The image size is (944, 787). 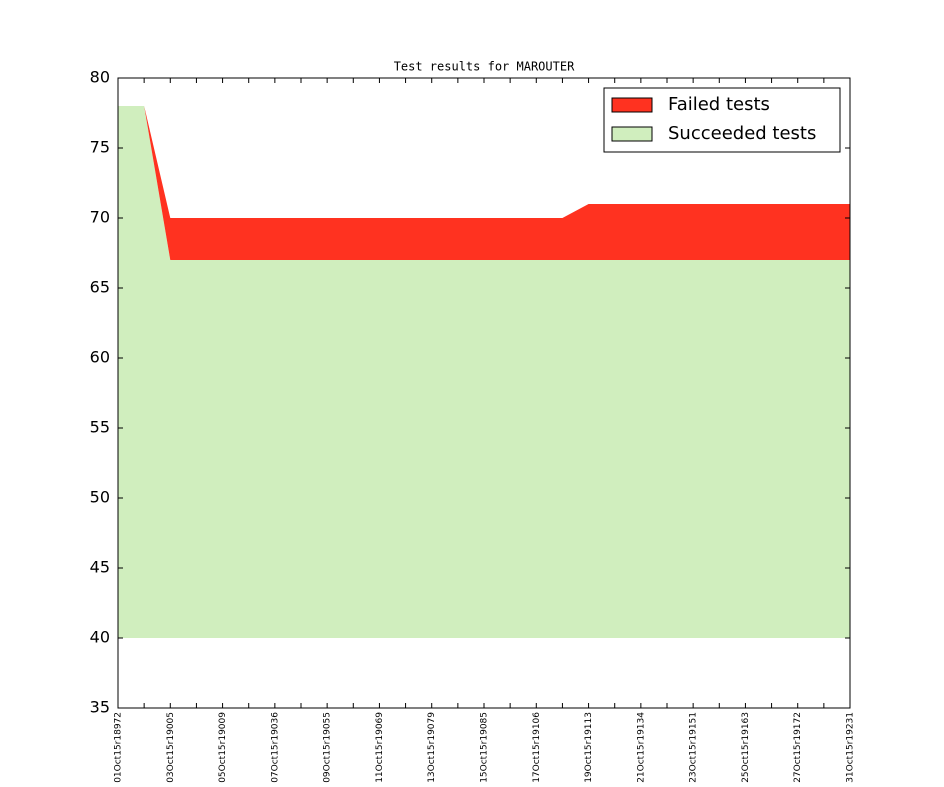 What do you see at coordinates (746, 747) in the screenshot?
I see `x-tick-label: 25Oct15r19163` at bounding box center [746, 747].